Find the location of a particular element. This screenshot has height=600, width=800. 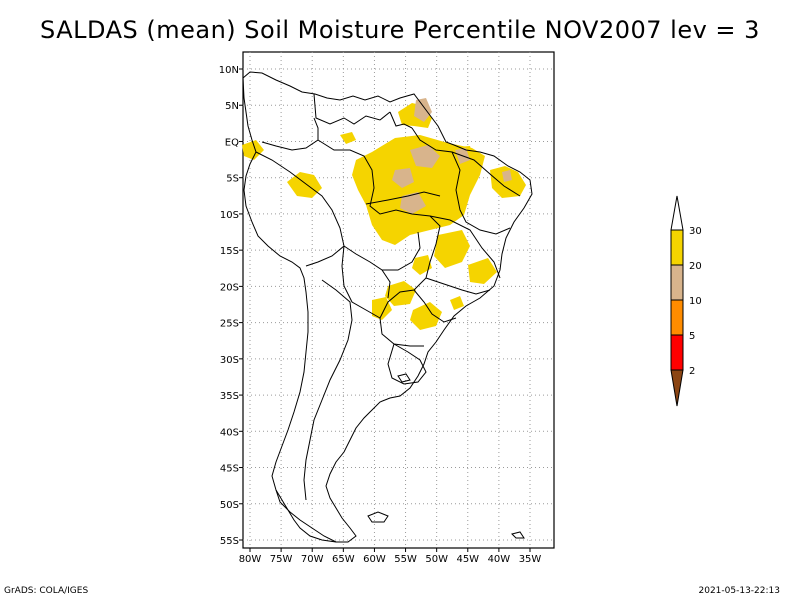

credit-text: GrADS: COLA/IGES is located at coordinates (46, 591).